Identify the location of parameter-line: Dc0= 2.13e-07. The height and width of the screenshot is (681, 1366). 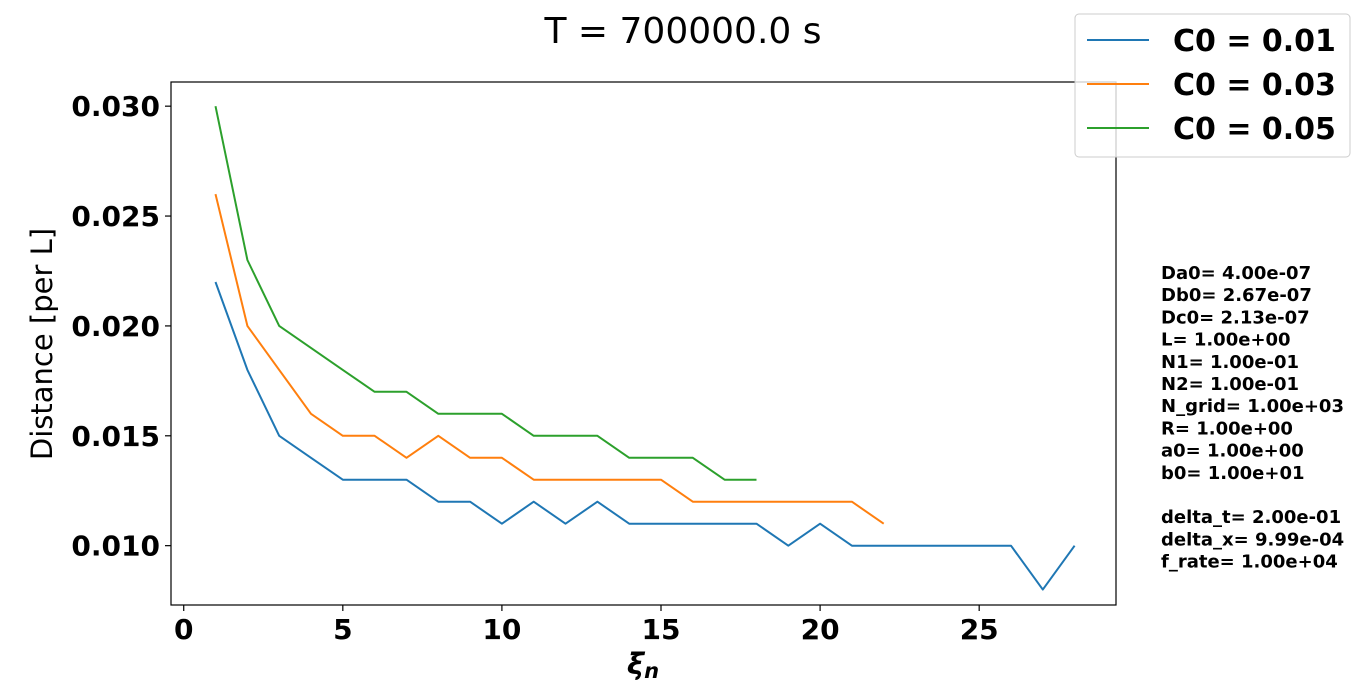
(1235, 317).